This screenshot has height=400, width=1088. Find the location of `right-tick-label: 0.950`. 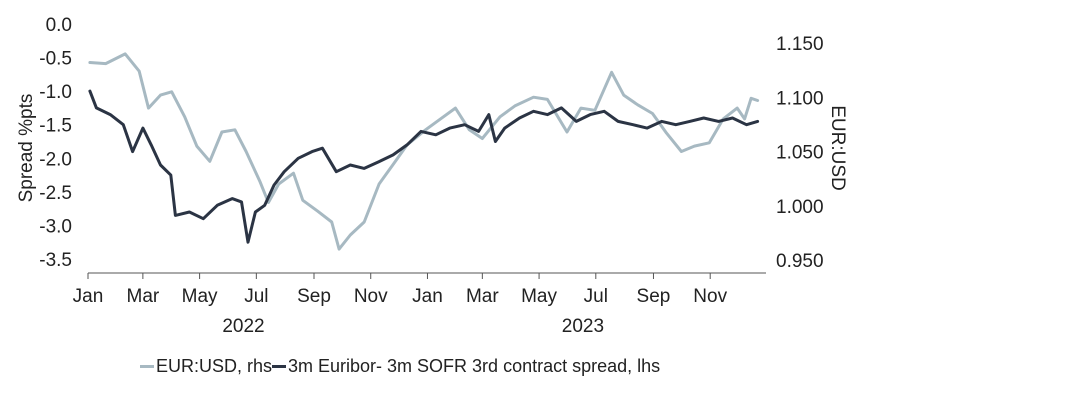

right-tick-label: 0.950 is located at coordinates (800, 261).